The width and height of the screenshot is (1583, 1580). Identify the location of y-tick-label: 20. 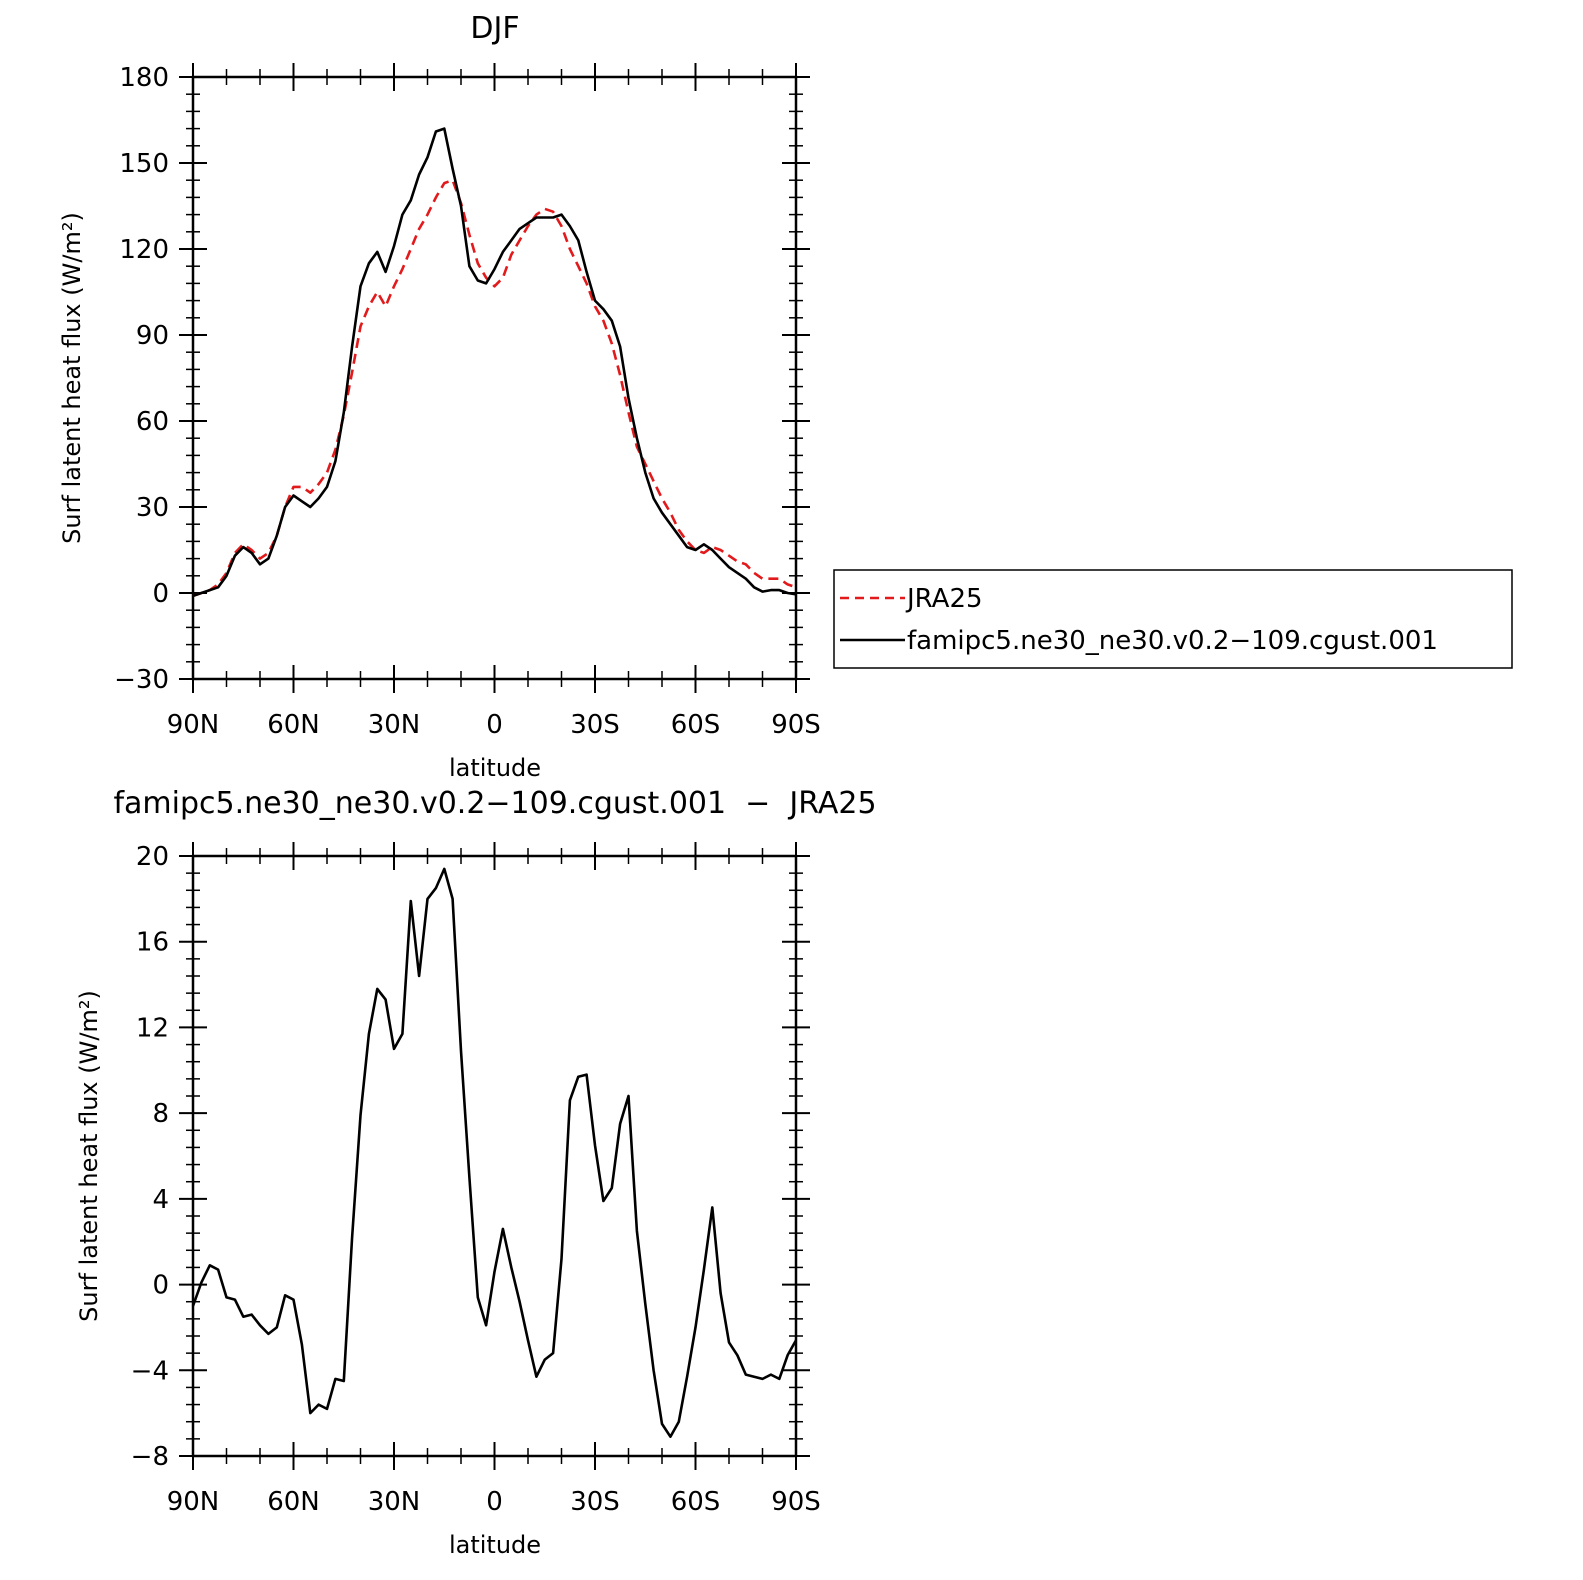
(152, 857).